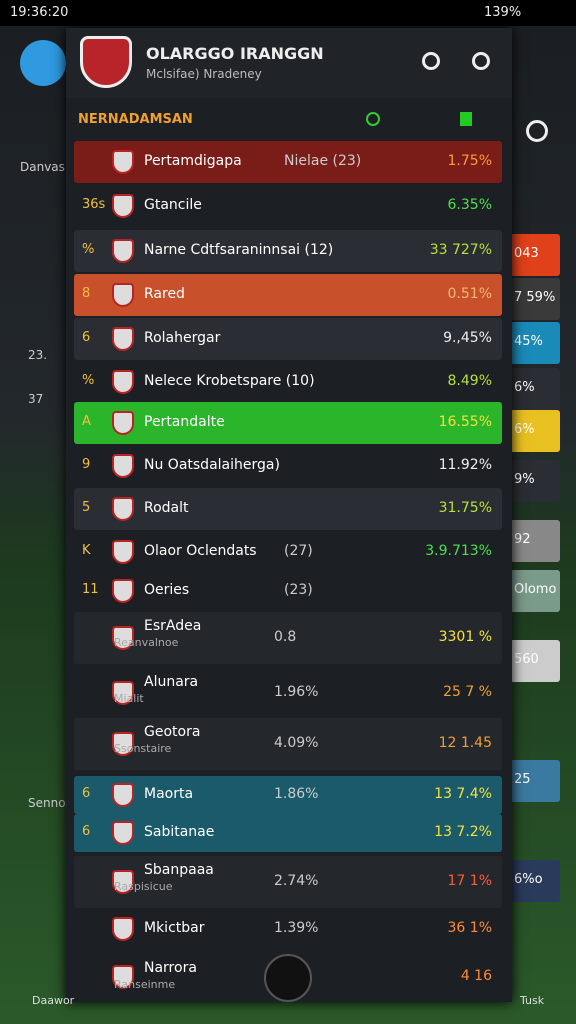 This screenshot has width=576, height=1024. What do you see at coordinates (296, 881) in the screenshot?
I see `stat: 2.74%` at bounding box center [296, 881].